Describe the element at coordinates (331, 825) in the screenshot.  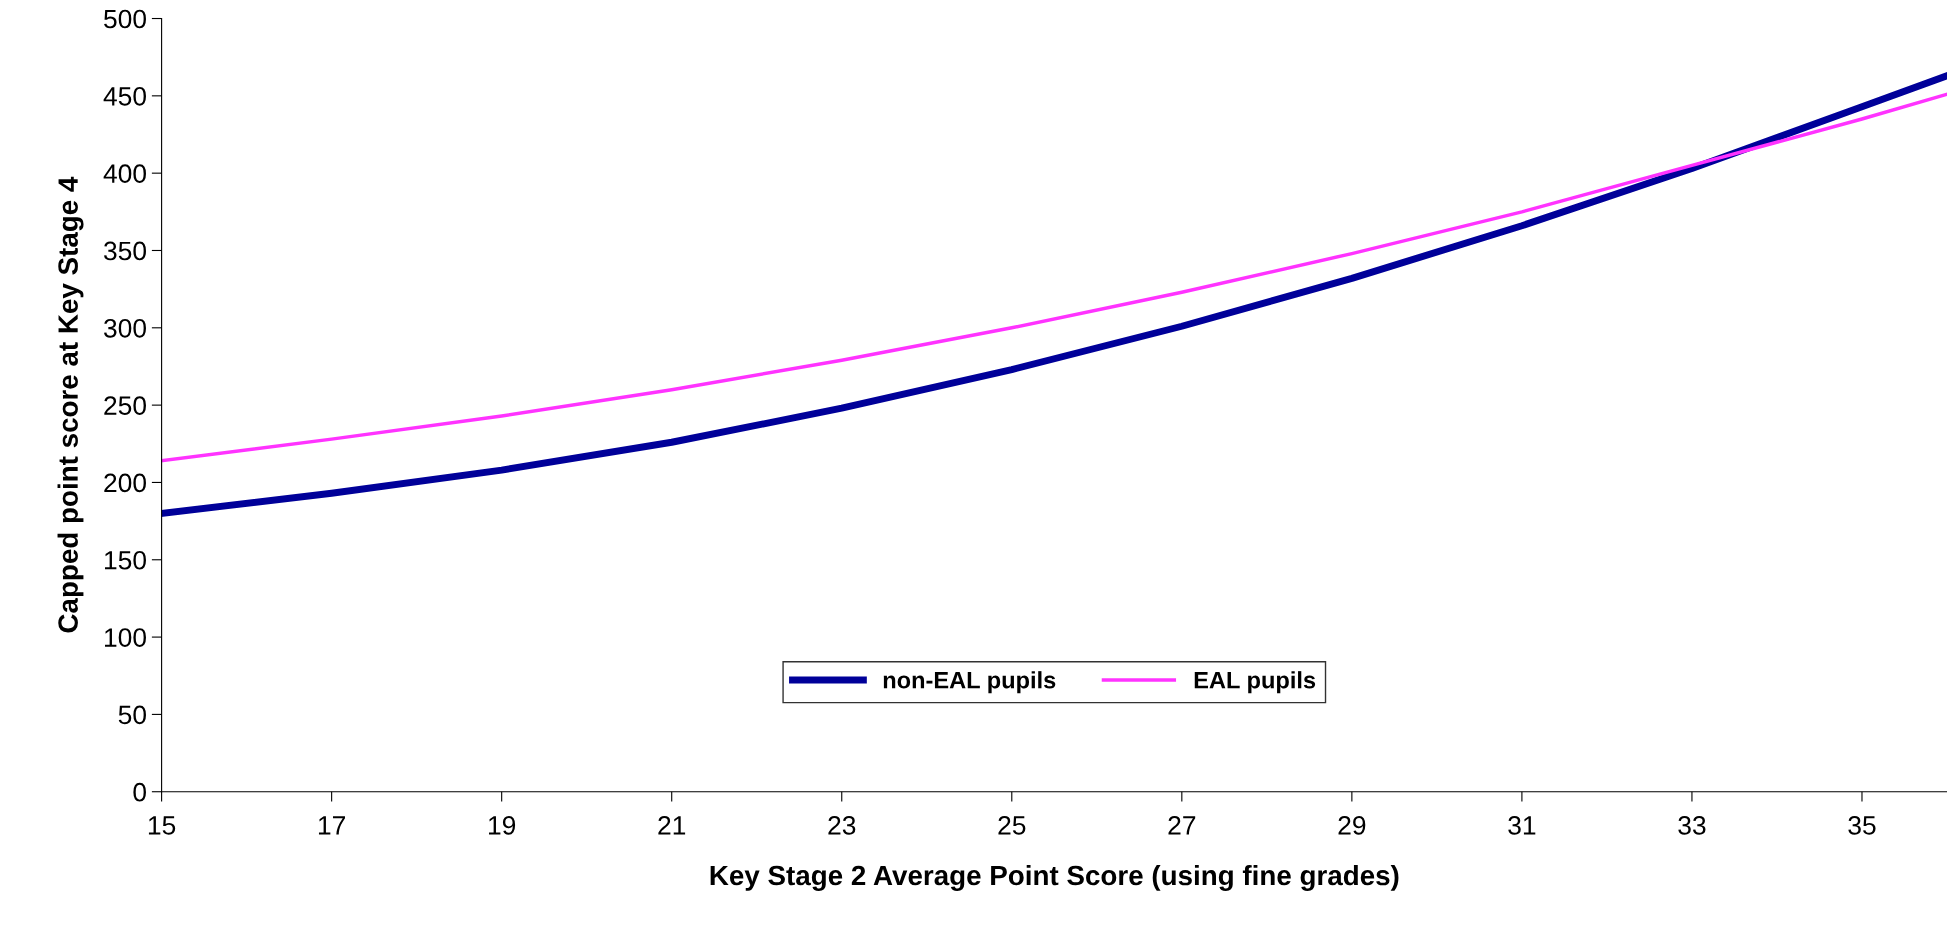
I see `x-tick-label: 17` at that location.